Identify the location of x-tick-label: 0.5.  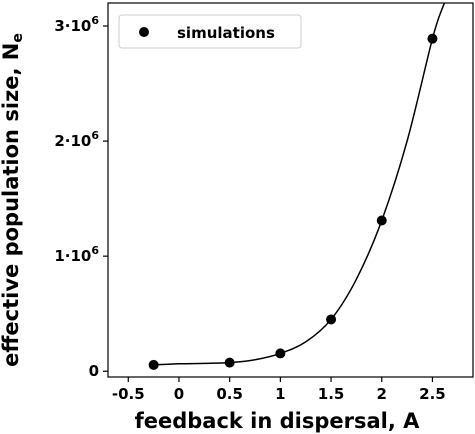
(229, 394).